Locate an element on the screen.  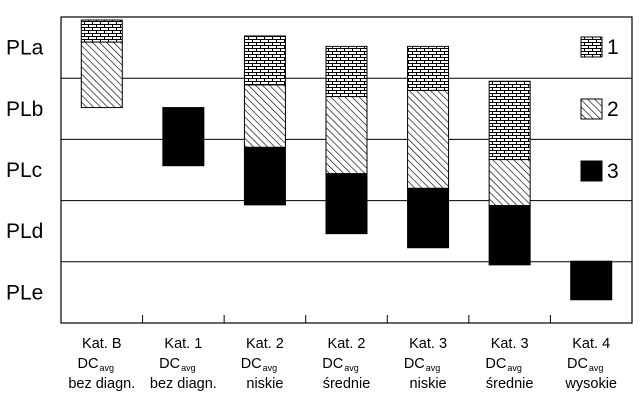
category-label: Kat. 1 DCavg bez diagn. is located at coordinates (183, 364).